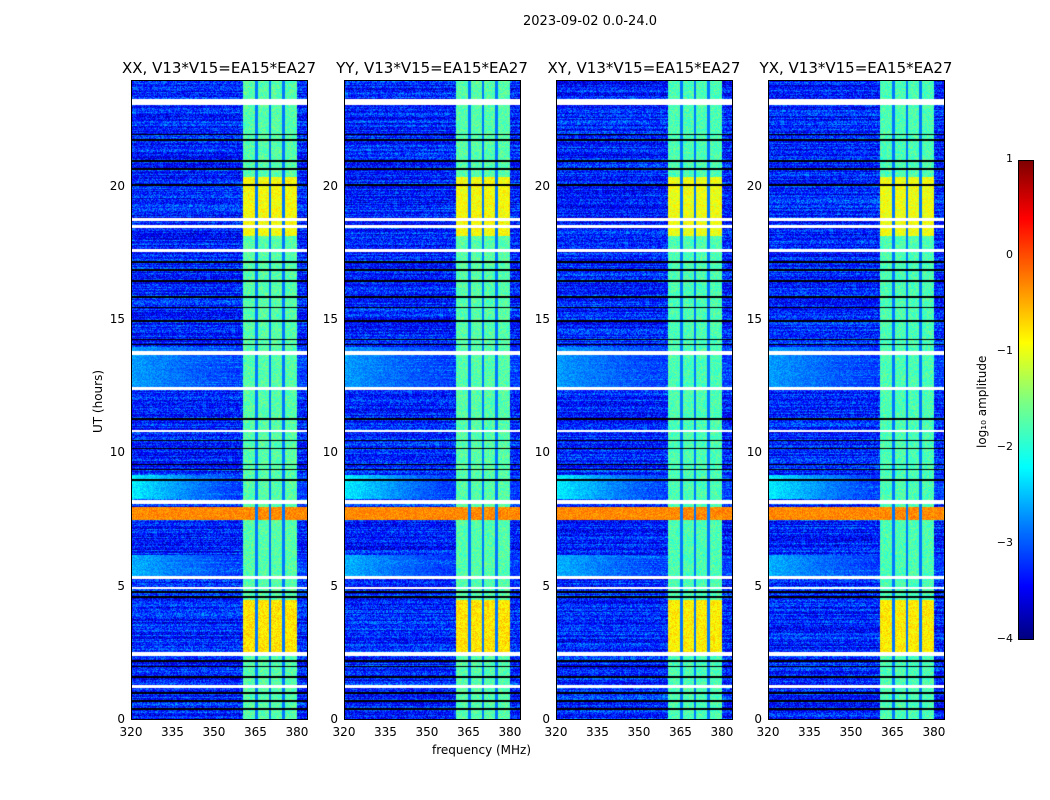 This screenshot has width=1050, height=800. Describe the element at coordinates (1026, 400) in the screenshot. I see `colorbar` at that location.